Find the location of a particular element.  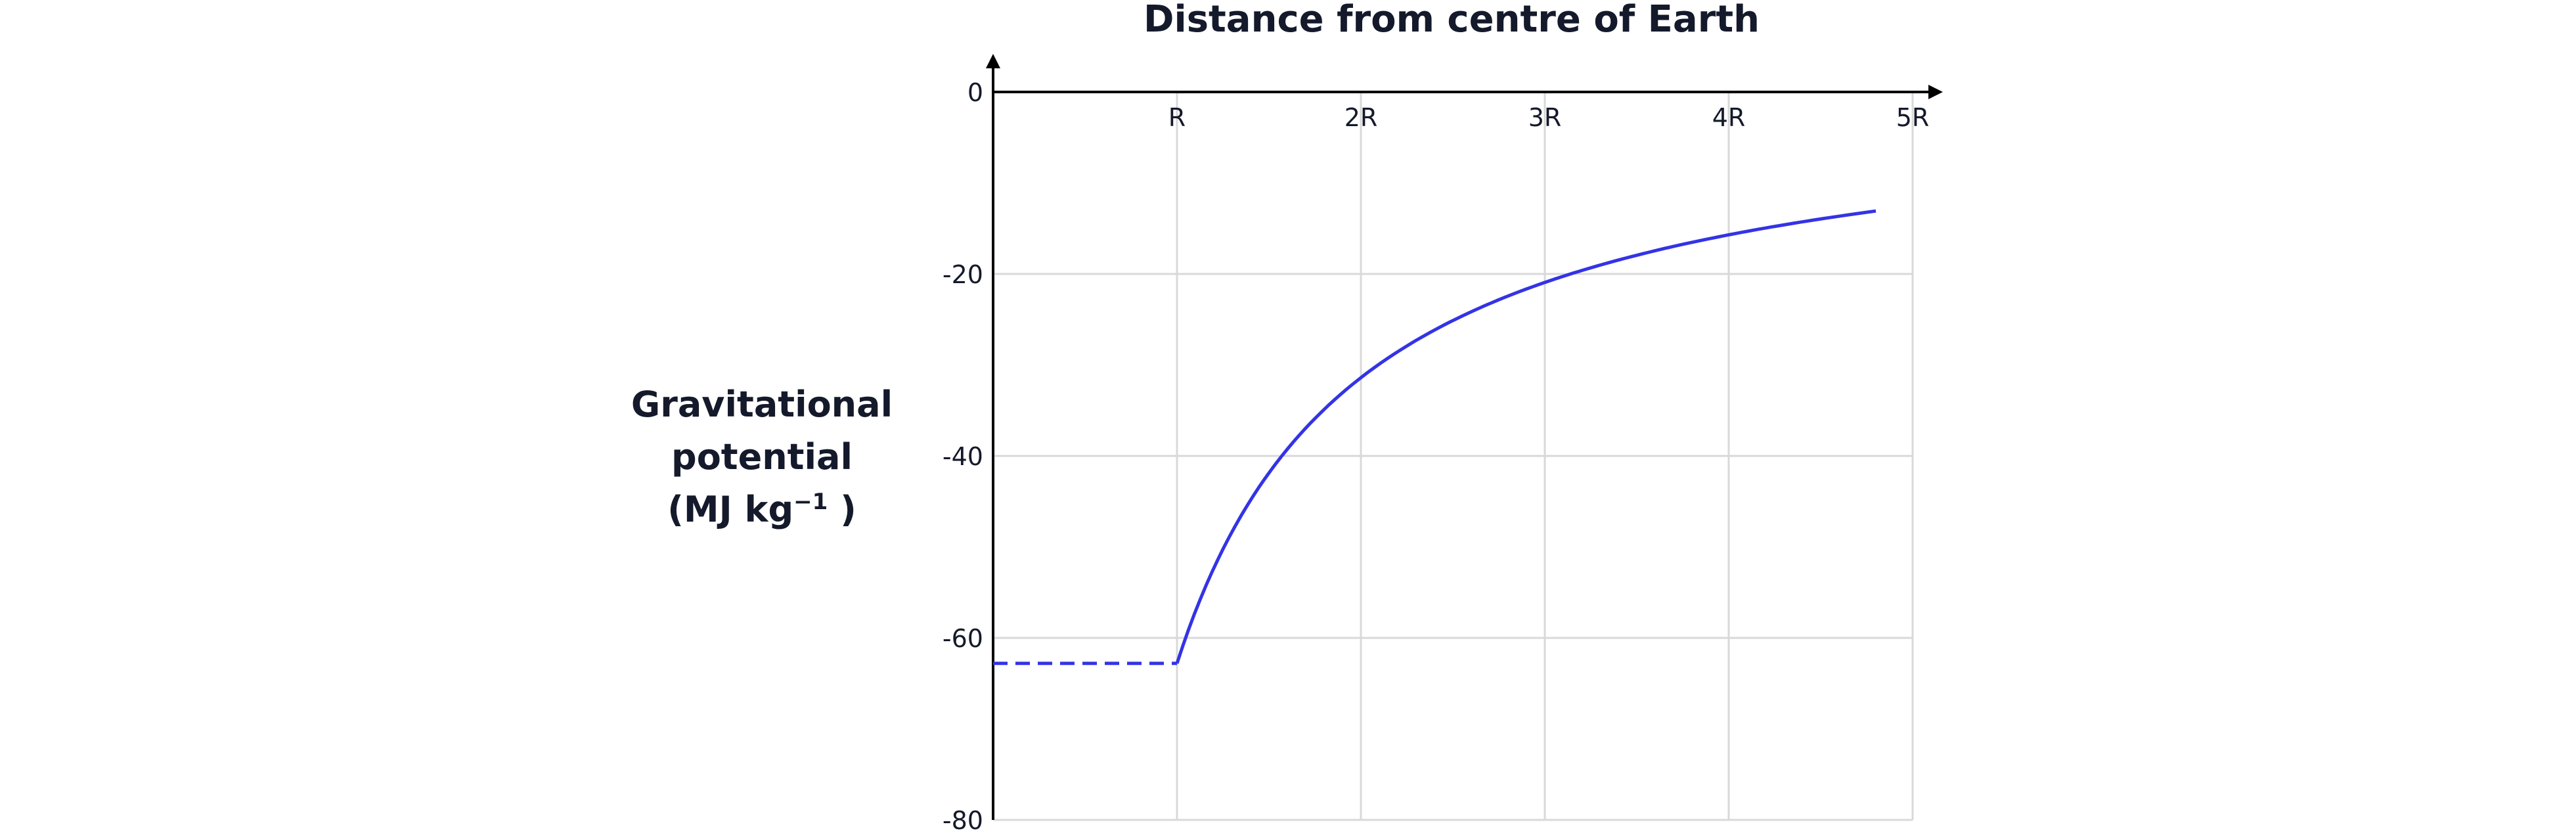

y-axis-unit-exponent: −1 is located at coordinates (811, 502).